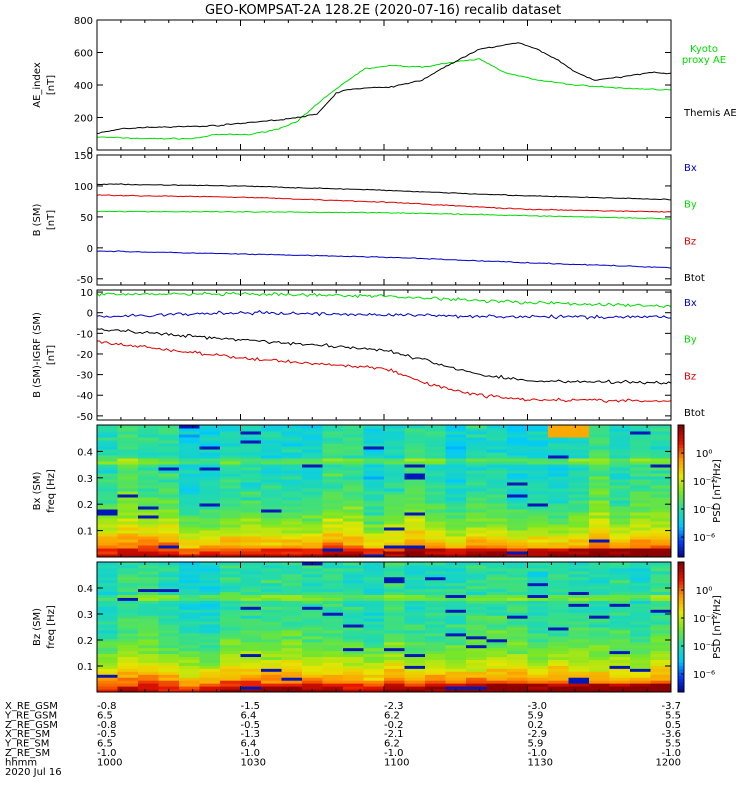  Describe the element at coordinates (107, 725) in the screenshot. I see `xaxis-value: -0.8` at that location.